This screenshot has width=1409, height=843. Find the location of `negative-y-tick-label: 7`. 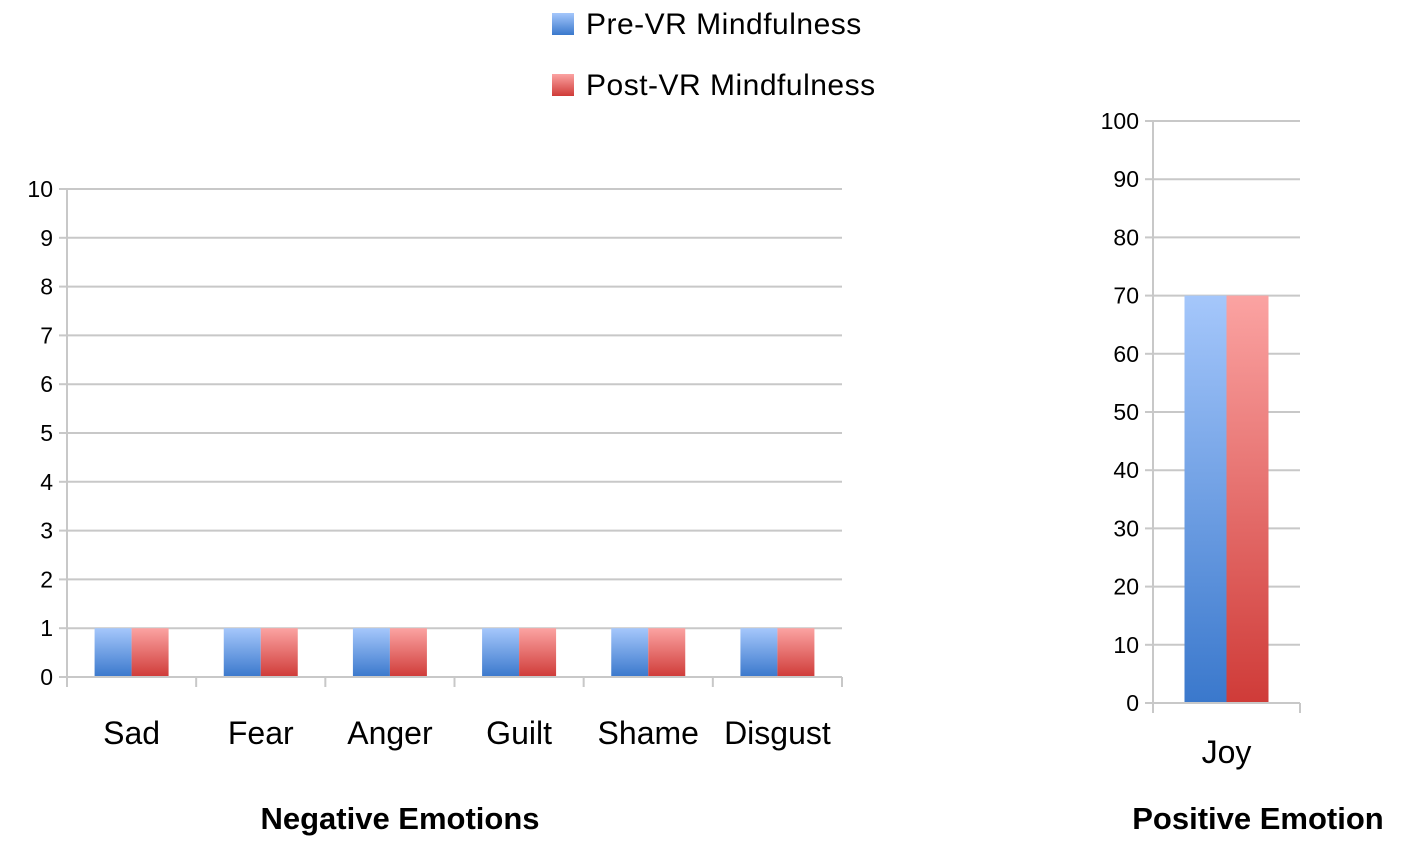

negative-y-tick-label: 7 is located at coordinates (46, 335).